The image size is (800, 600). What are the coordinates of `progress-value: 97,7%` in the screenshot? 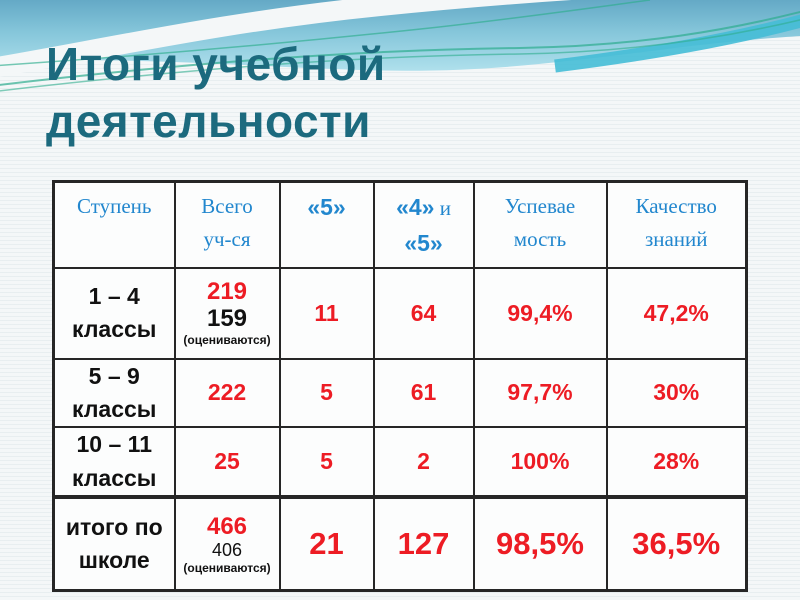 It's located at (540, 393).